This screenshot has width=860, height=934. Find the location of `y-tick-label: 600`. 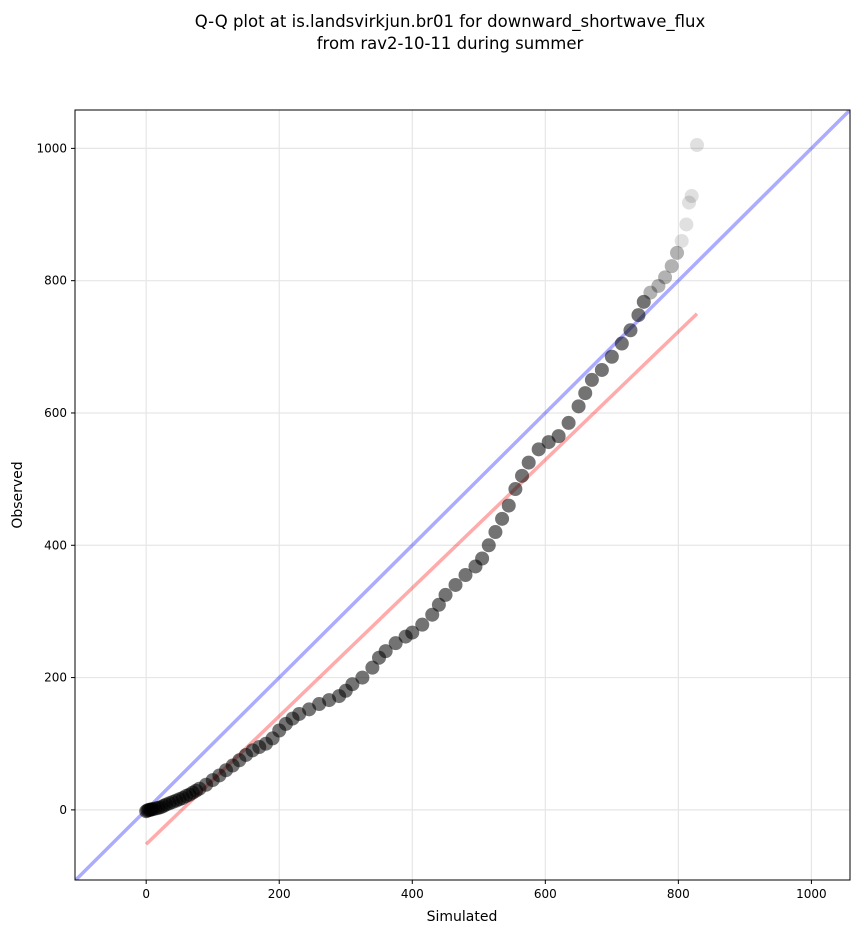

y-tick-label: 600 is located at coordinates (55, 413).